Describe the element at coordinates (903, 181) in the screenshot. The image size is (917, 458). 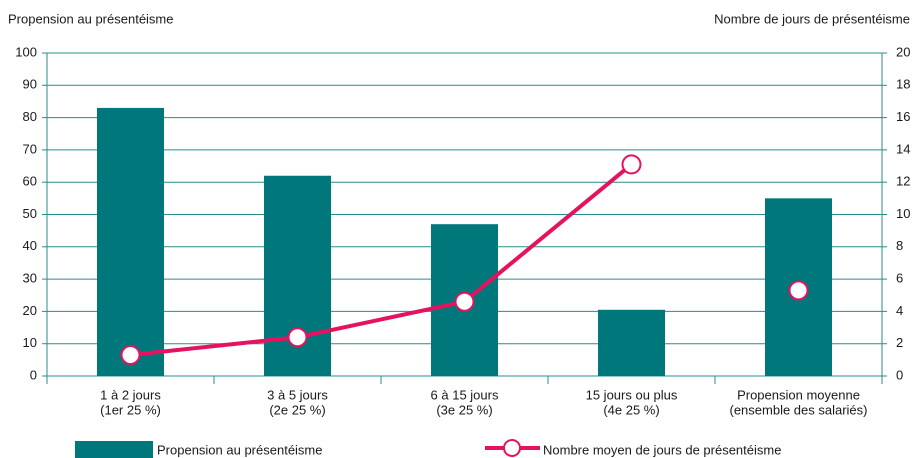
I see `y2-tick-label: 12` at that location.